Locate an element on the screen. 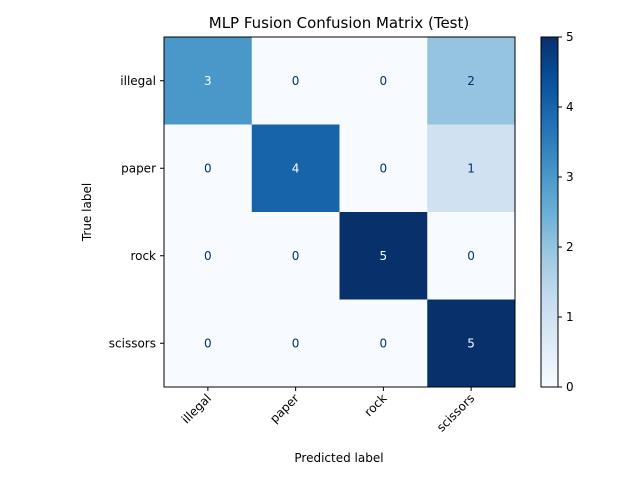 The width and height of the screenshot is (640, 480). colorbar-tick-label: 5 is located at coordinates (570, 37).